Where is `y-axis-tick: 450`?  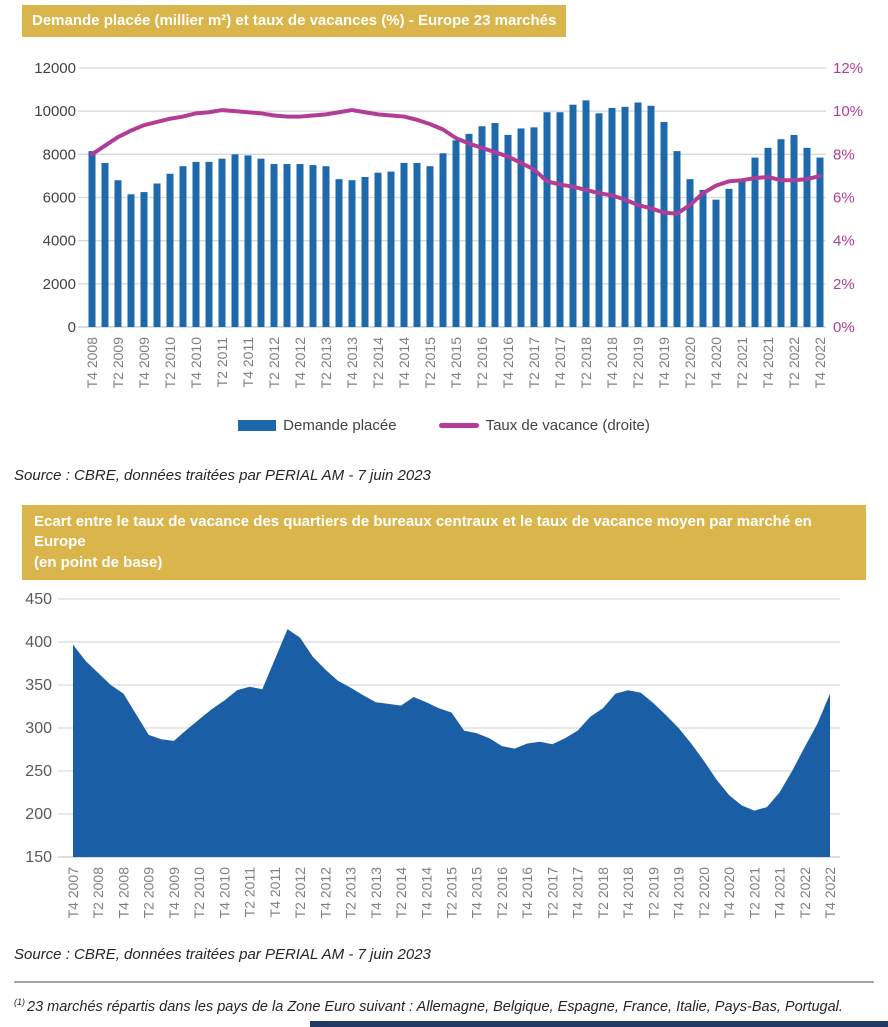 y-axis-tick: 450 is located at coordinates (38, 599).